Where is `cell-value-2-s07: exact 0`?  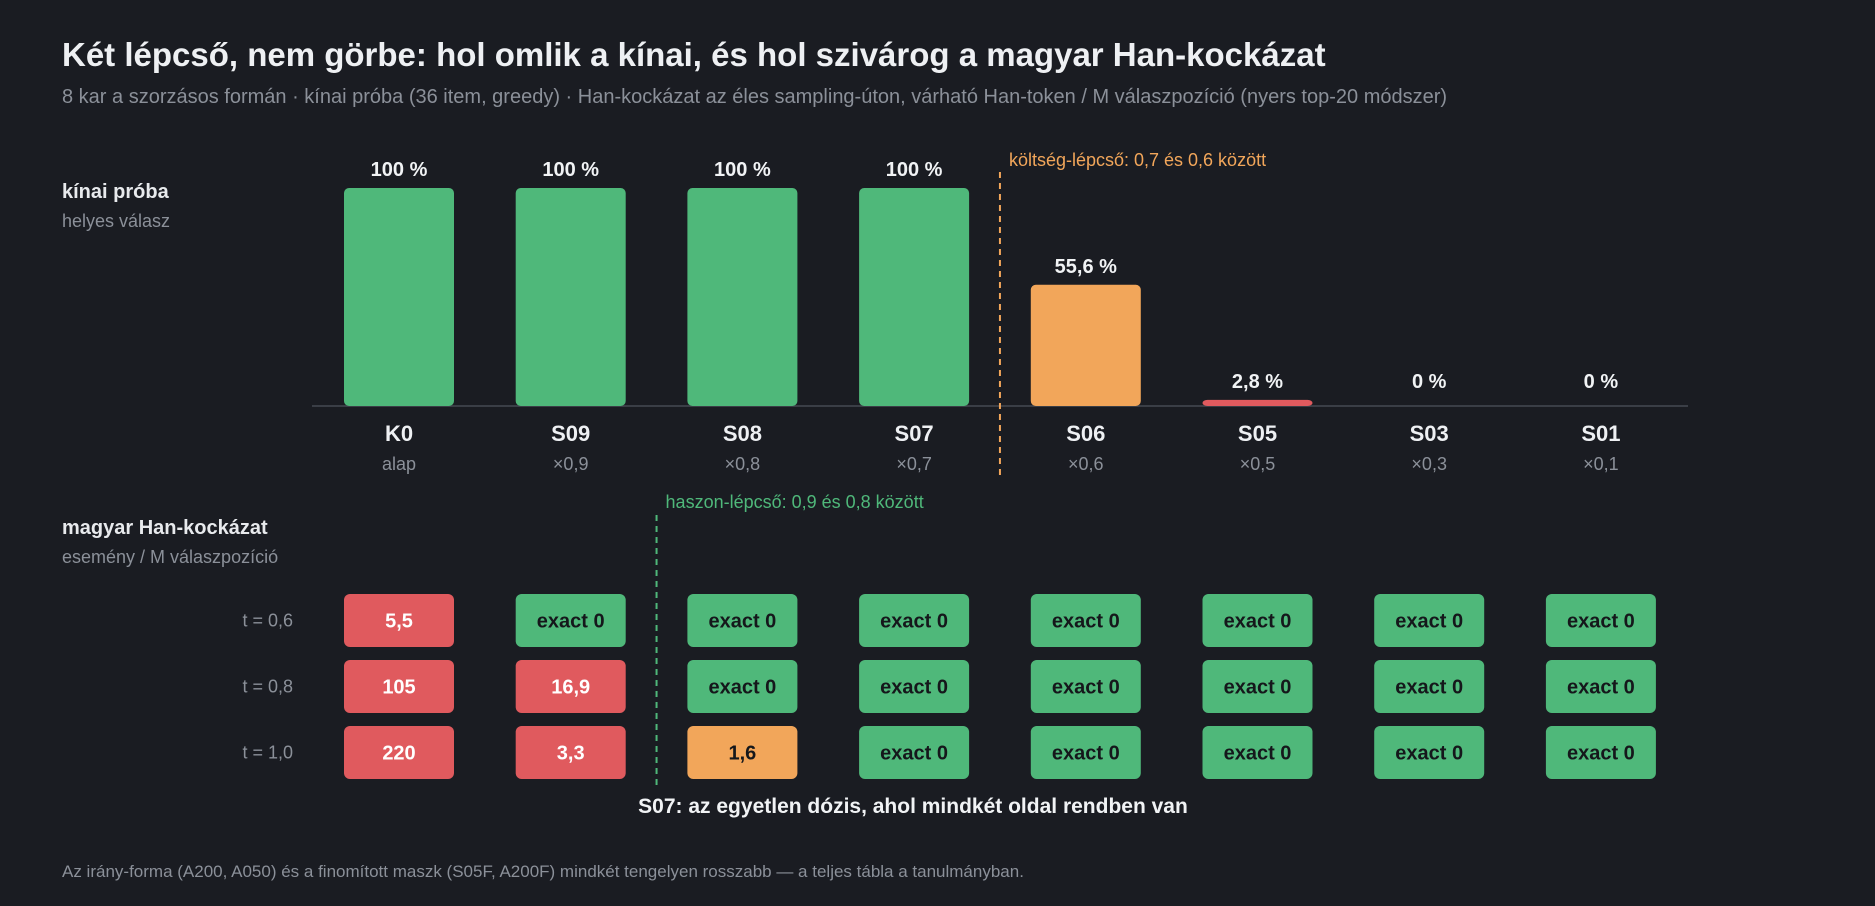
cell-value-2-s07: exact 0 is located at coordinates (914, 754).